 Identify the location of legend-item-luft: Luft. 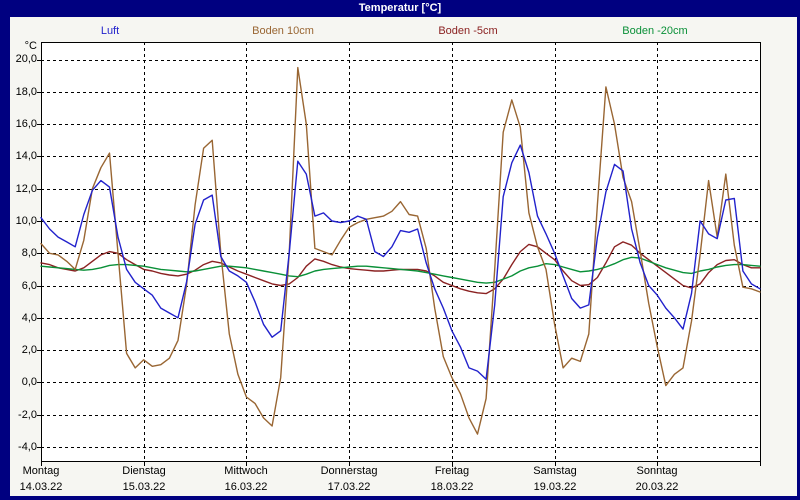
(110, 31).